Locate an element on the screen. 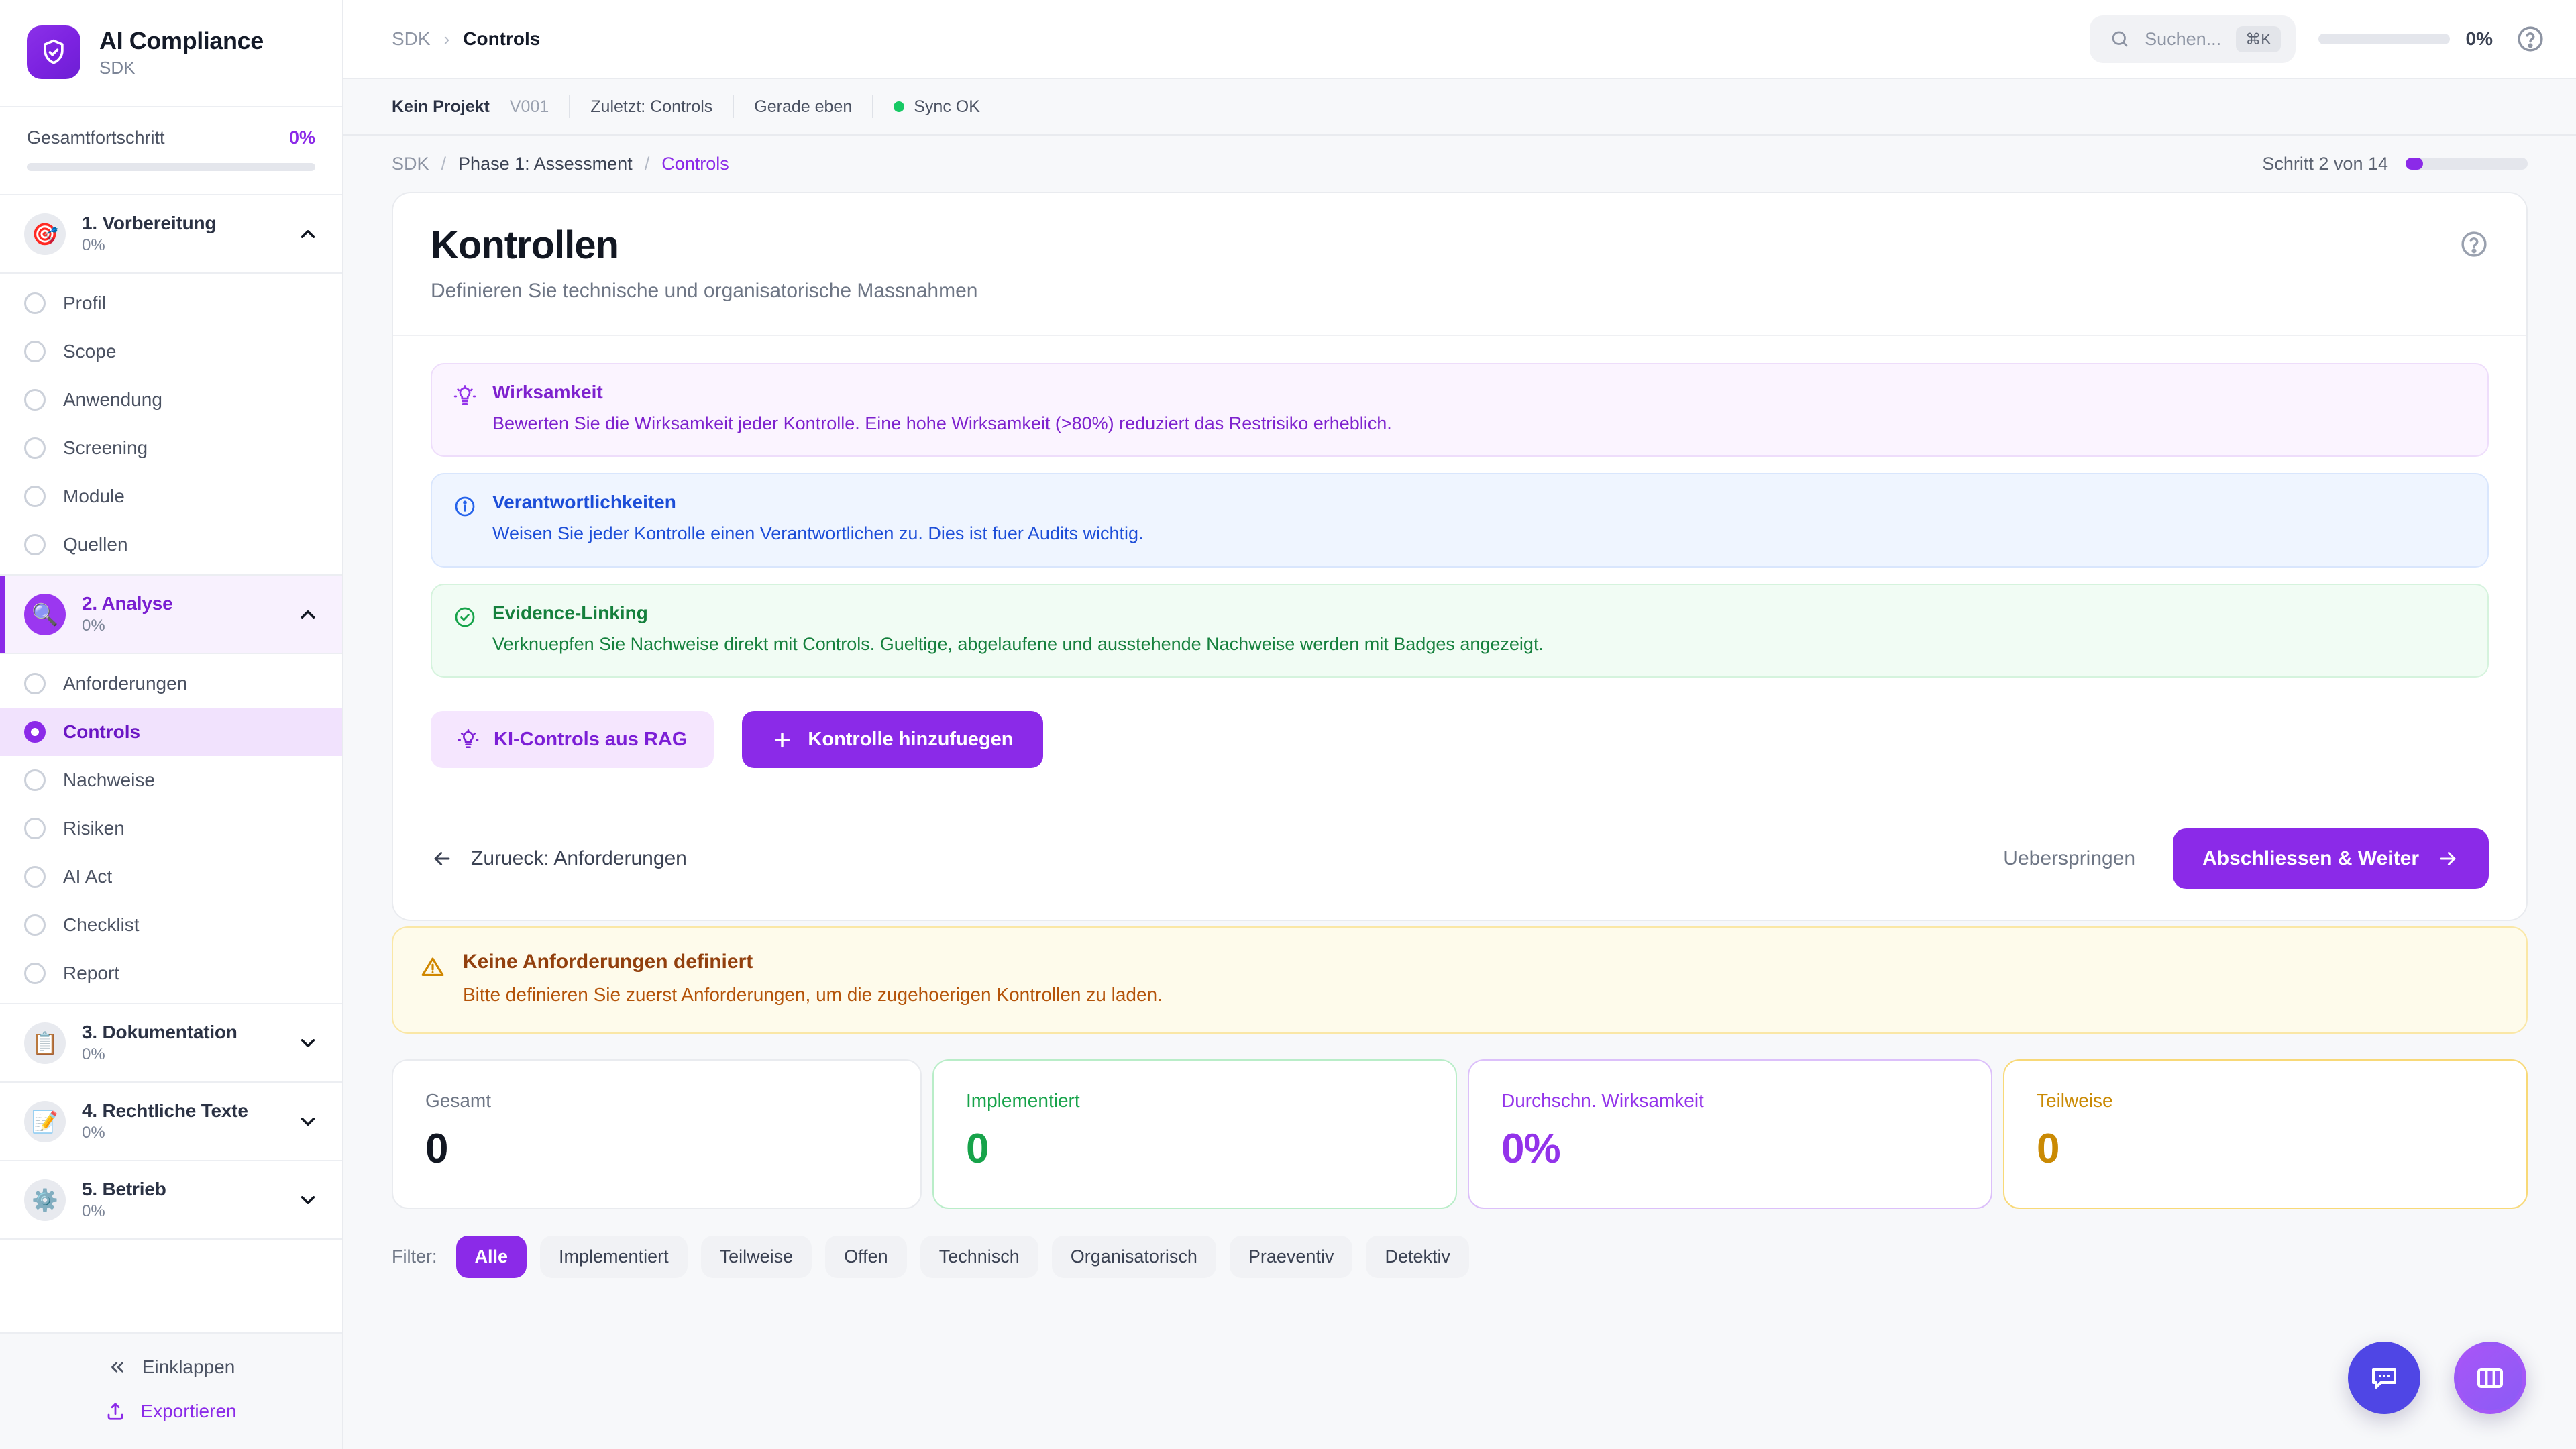 The height and width of the screenshot is (1449, 2576). back-button: Zurueck: Anforderungen is located at coordinates (559, 858).